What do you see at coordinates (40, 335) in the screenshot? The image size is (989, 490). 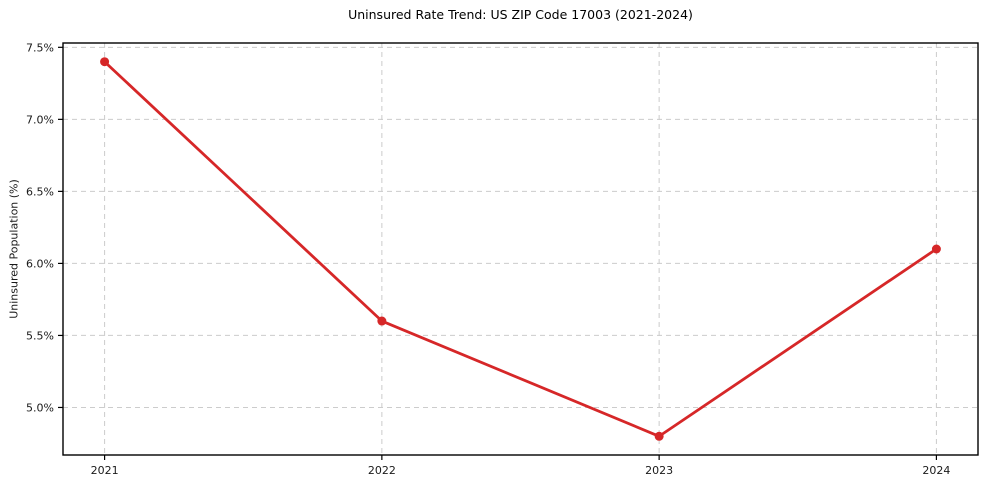 I see `y-tick-label: 5.5%` at bounding box center [40, 335].